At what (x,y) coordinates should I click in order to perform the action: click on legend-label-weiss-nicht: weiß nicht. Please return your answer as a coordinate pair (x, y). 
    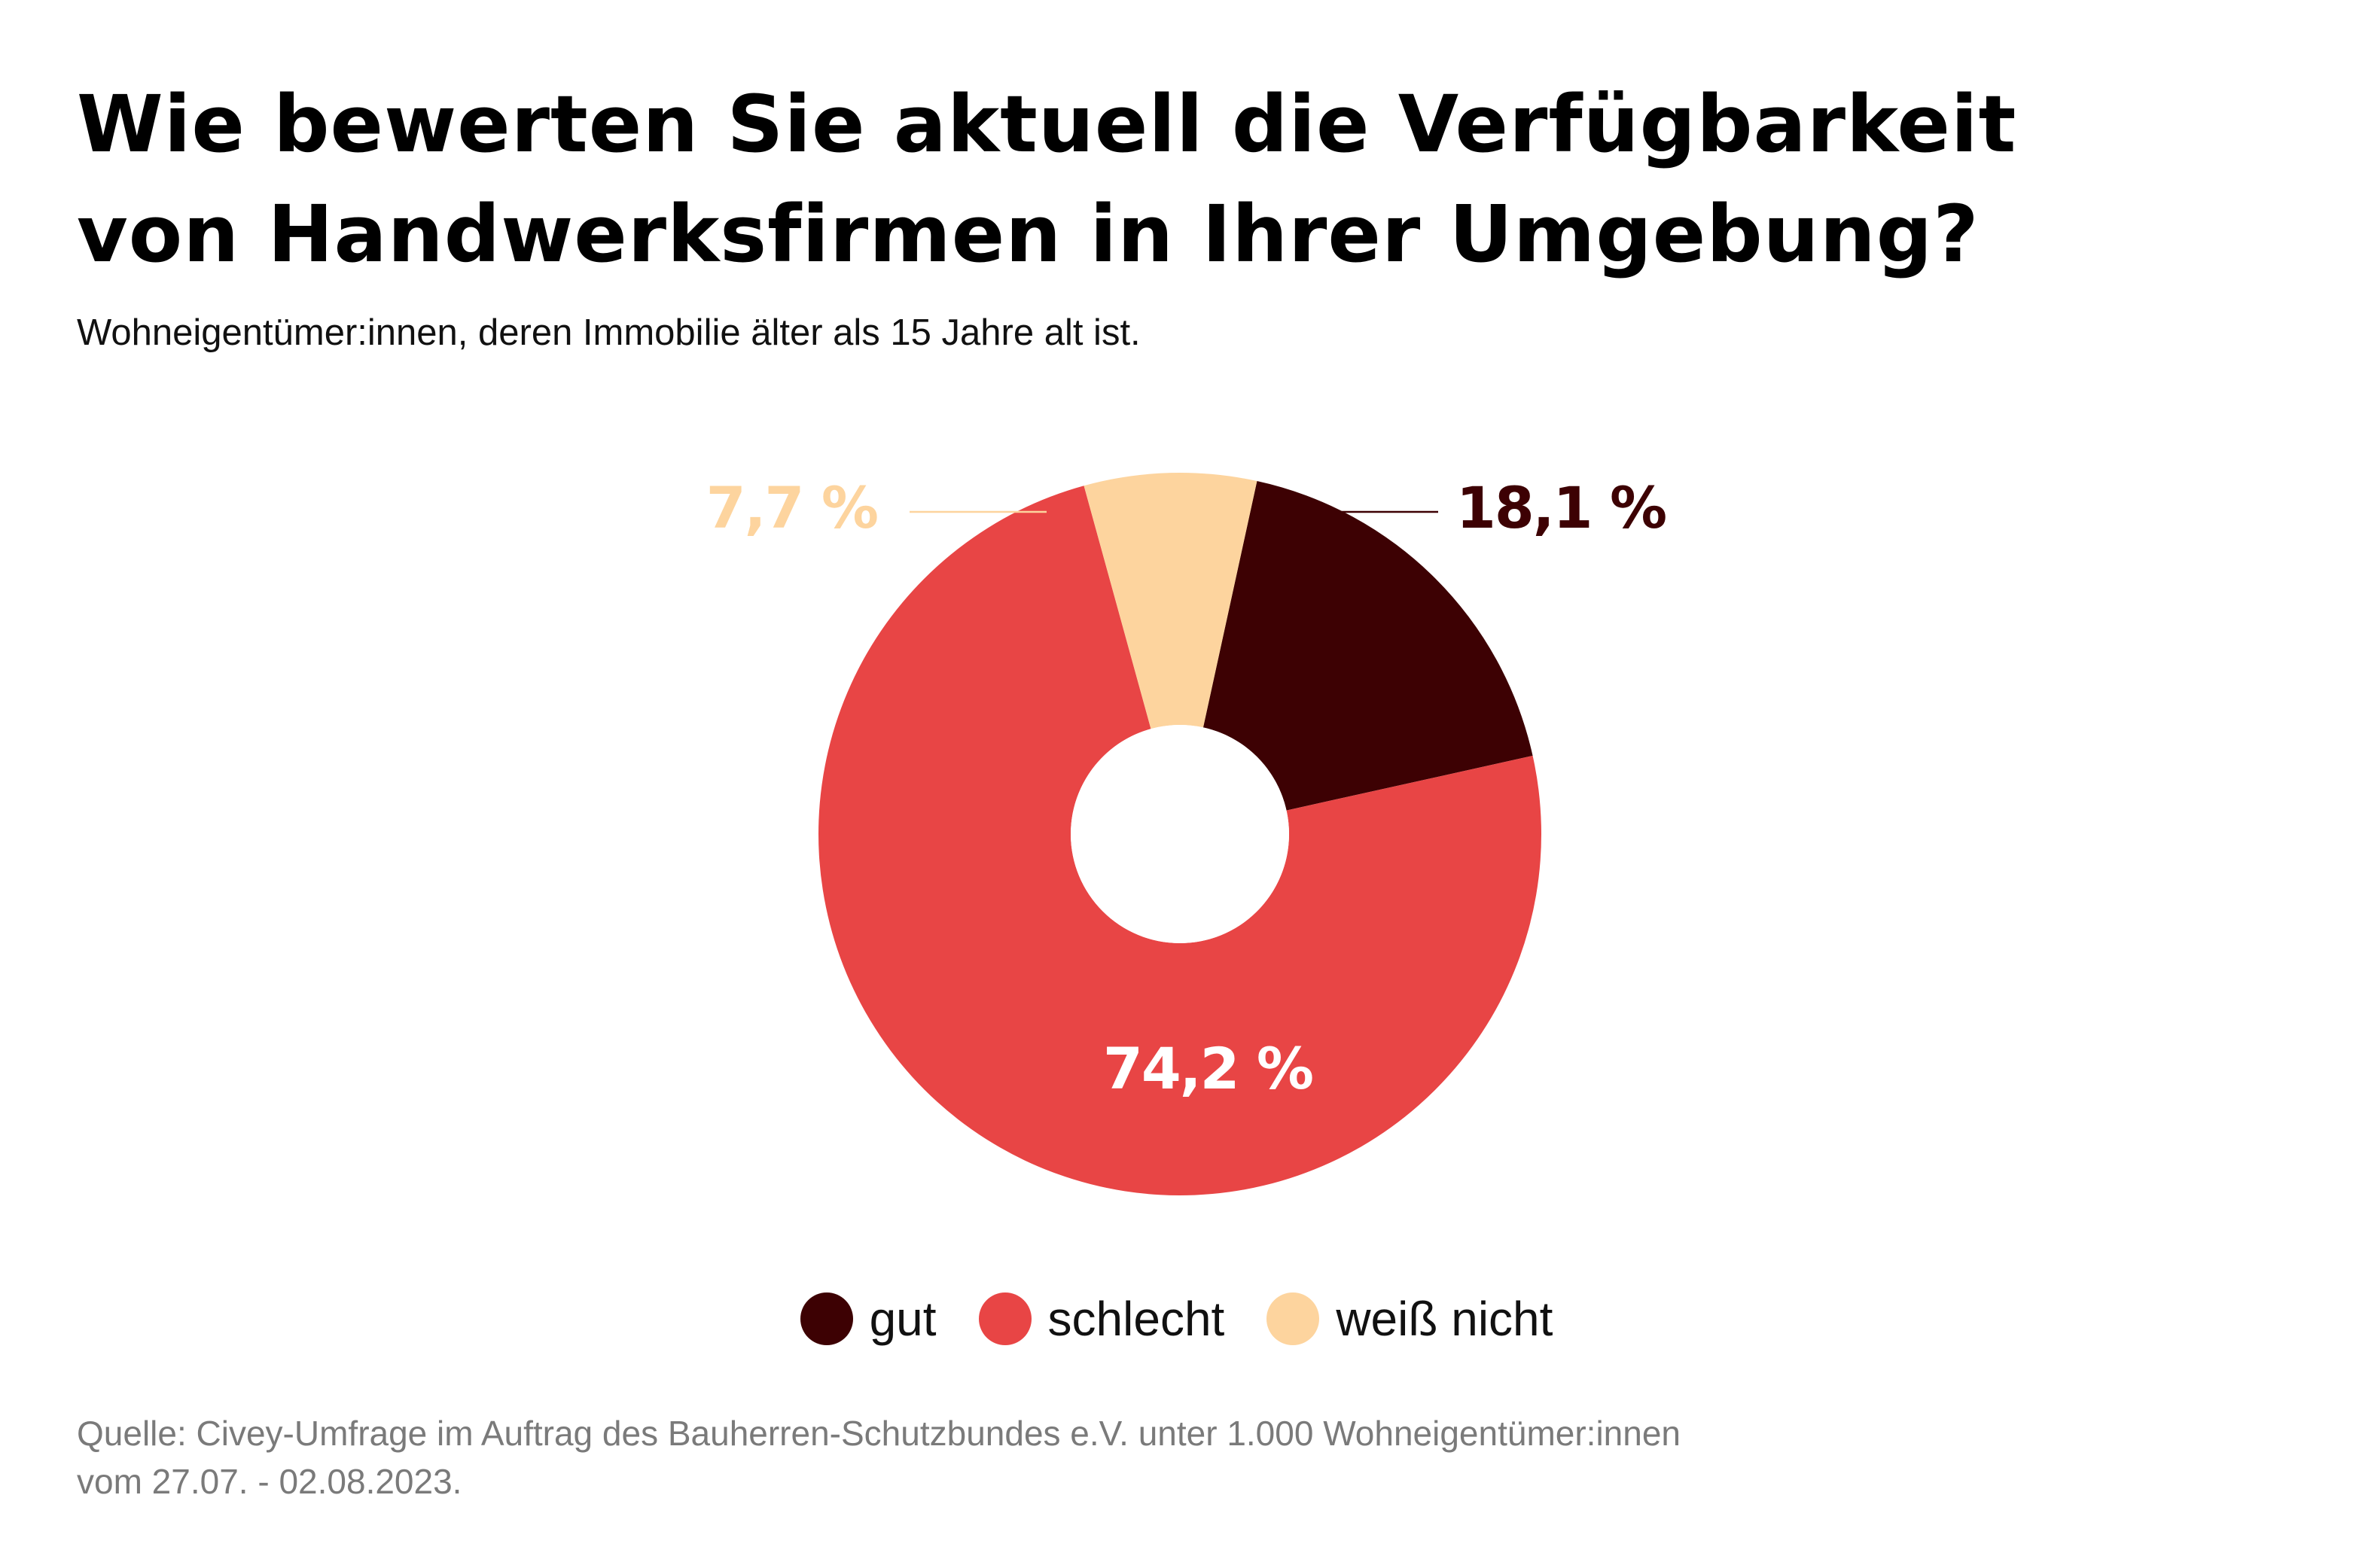
    Looking at the image, I should click on (1444, 1319).